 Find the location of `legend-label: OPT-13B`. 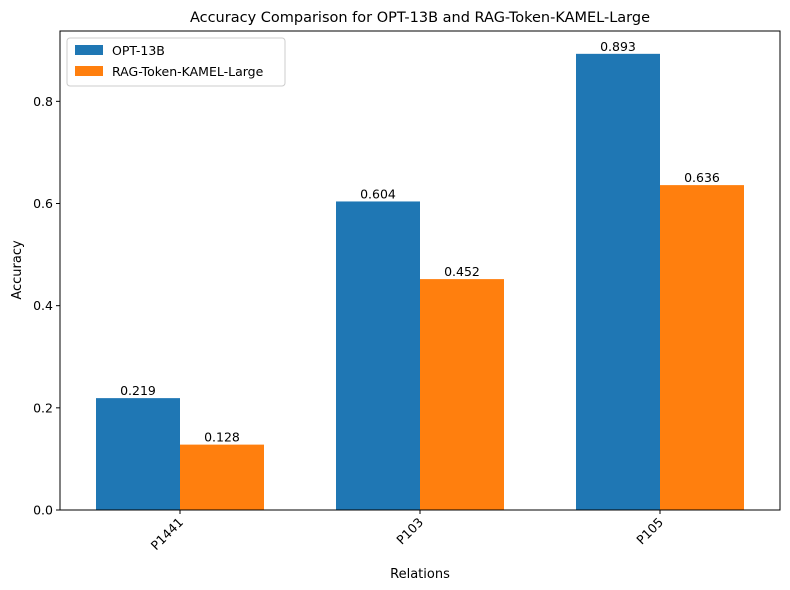

legend-label: OPT-13B is located at coordinates (138, 50).